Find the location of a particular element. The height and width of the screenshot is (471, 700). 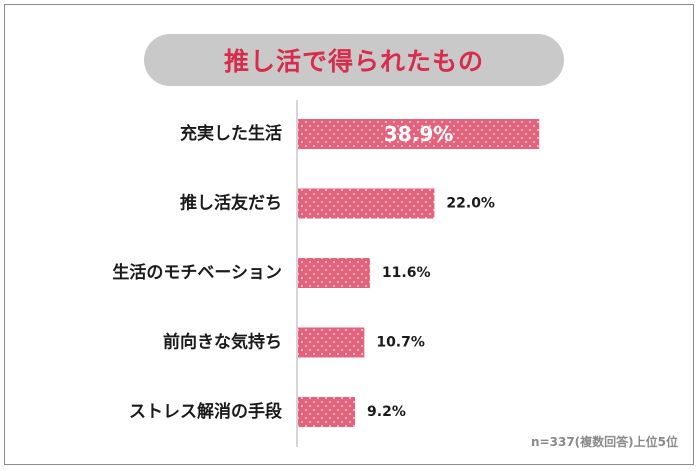

category-label-1: 充実した生活 is located at coordinates (231, 133).